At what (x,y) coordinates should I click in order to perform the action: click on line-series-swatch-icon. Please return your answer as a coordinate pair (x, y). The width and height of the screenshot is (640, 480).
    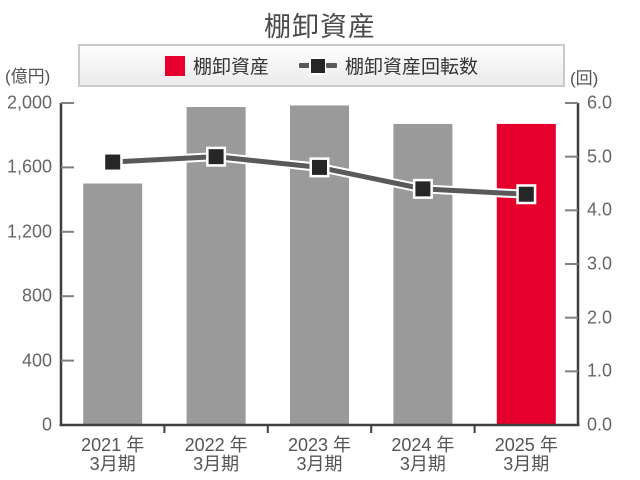
    Looking at the image, I should click on (318, 65).